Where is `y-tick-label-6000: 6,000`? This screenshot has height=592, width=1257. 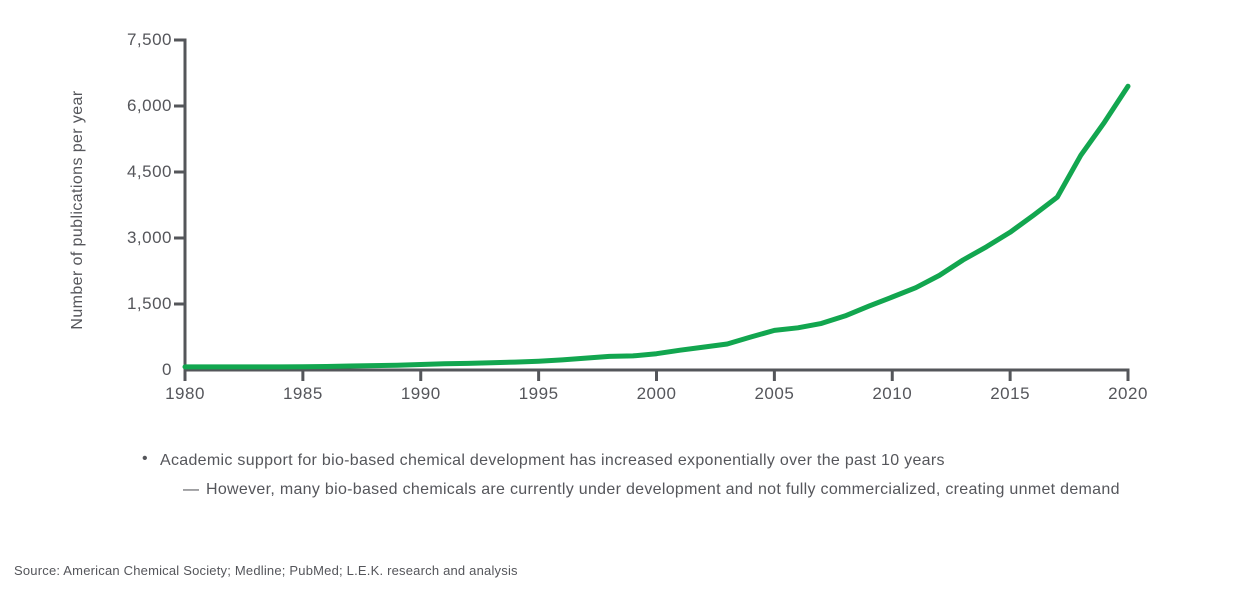
y-tick-label-6000: 6,000 is located at coordinates (149, 105).